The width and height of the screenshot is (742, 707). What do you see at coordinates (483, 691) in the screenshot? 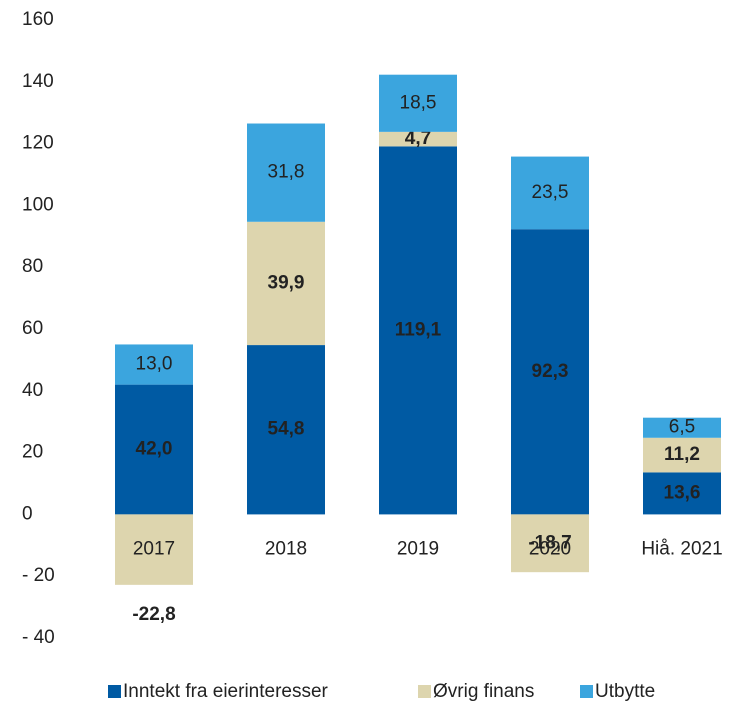
I see `legend-label: Øvrig finans` at bounding box center [483, 691].